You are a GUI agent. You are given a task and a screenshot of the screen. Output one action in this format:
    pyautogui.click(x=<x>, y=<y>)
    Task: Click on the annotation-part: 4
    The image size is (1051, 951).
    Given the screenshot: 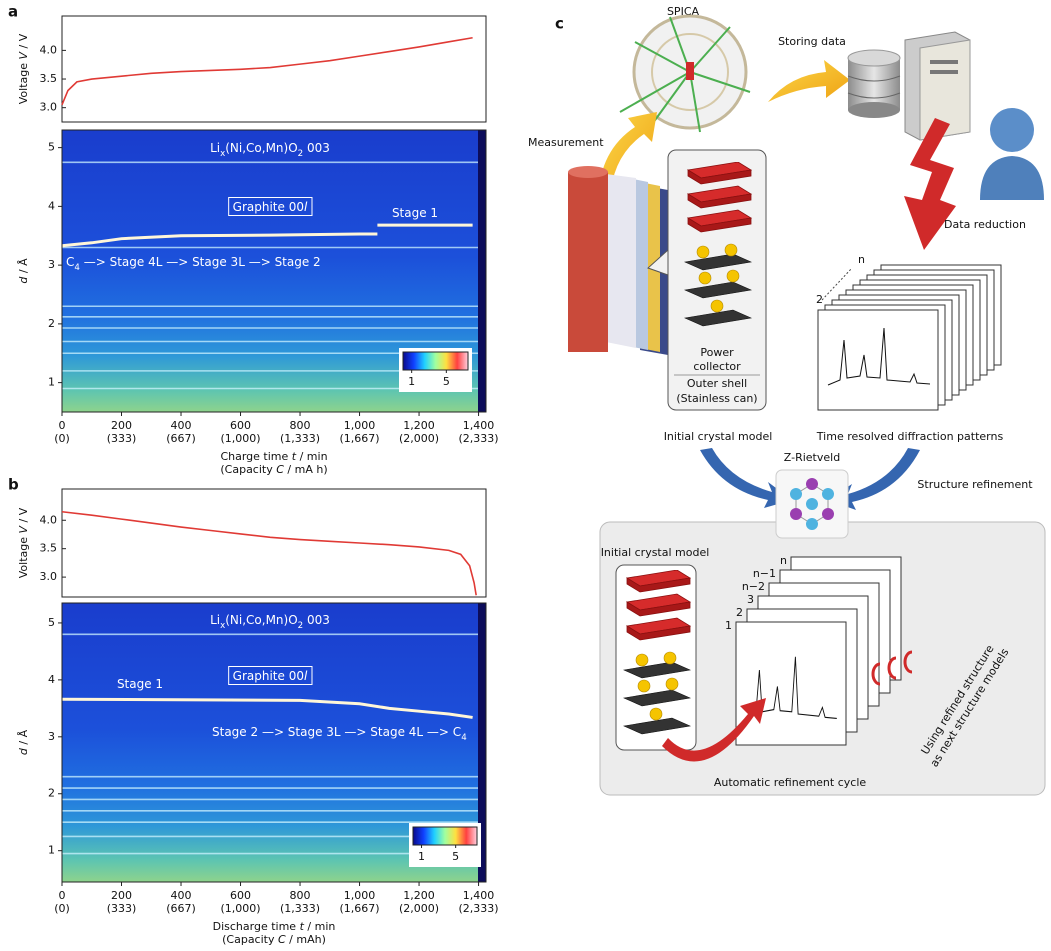 What is the action you would take?
    pyautogui.click(x=77, y=268)
    